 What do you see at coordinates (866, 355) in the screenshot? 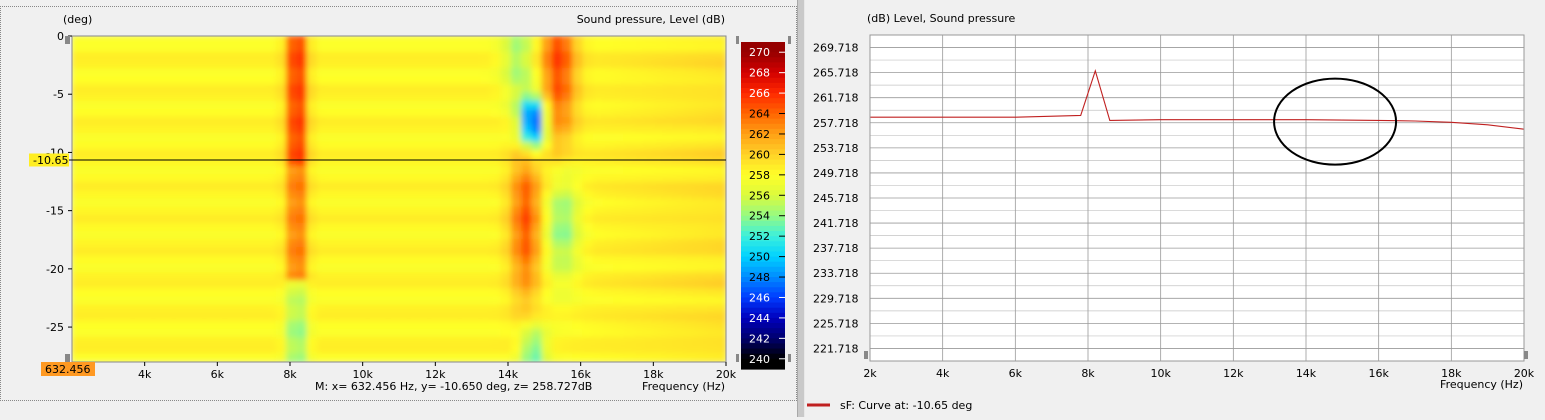
I see `line-y-bottom-handle` at bounding box center [866, 355].